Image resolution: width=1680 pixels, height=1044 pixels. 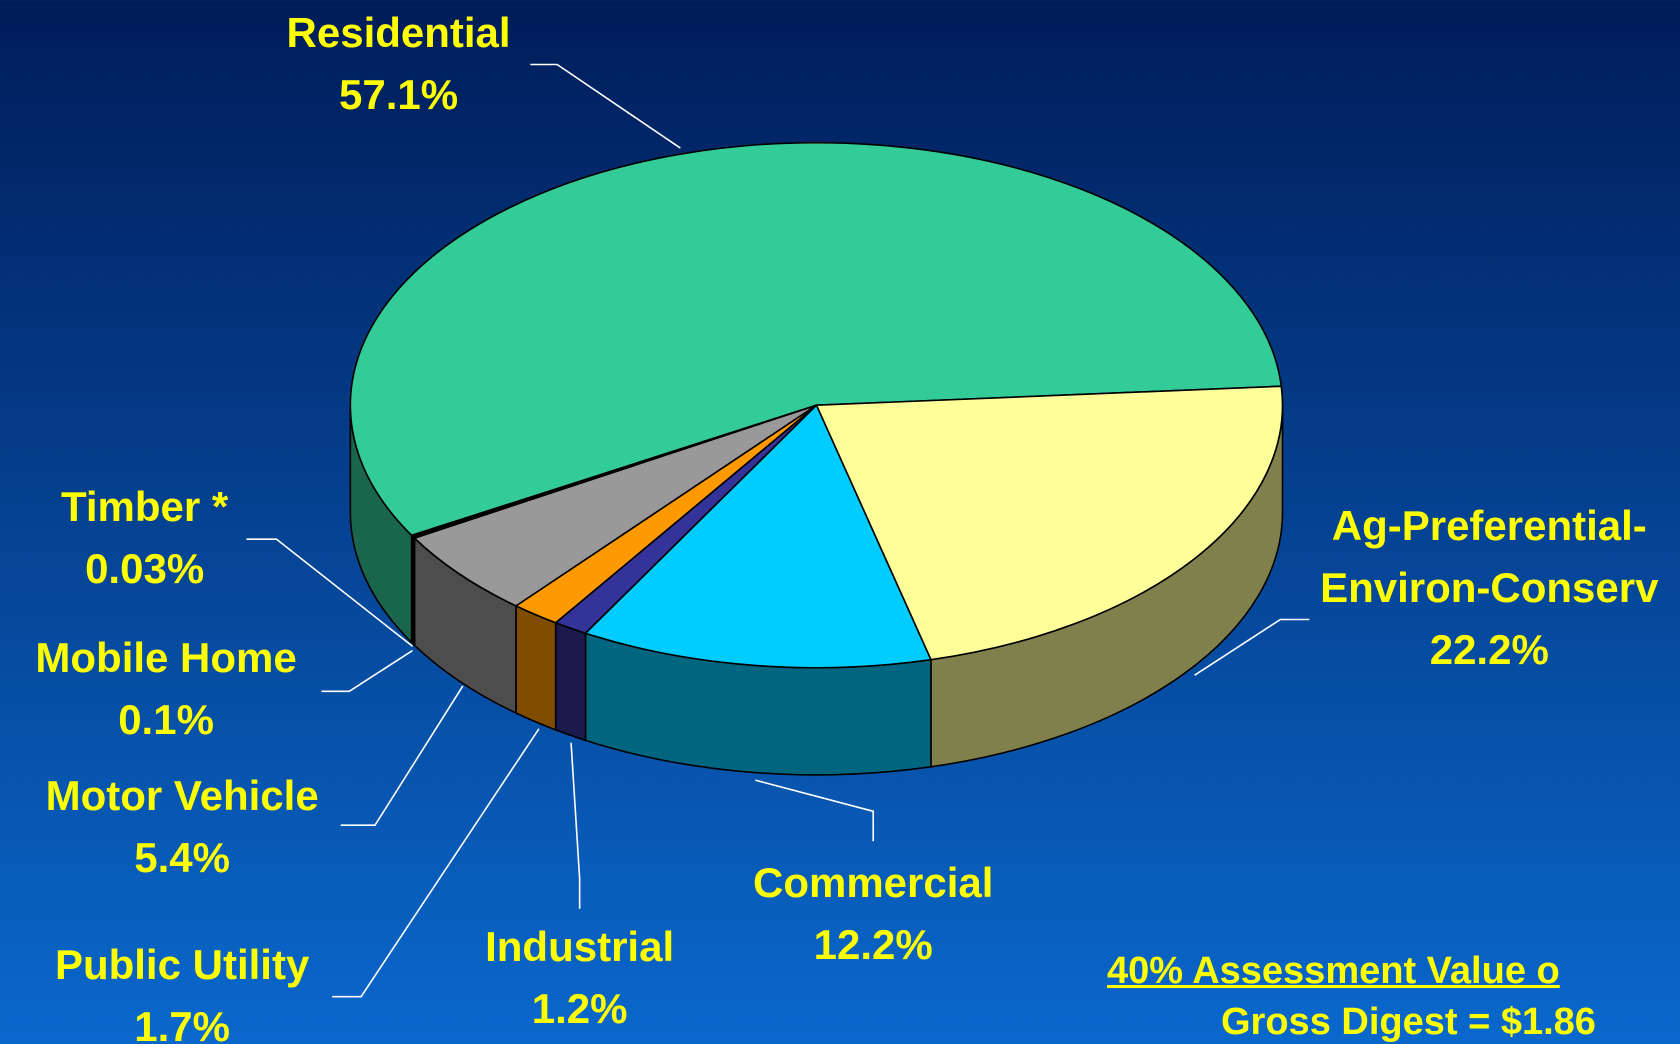 What do you see at coordinates (182, 1023) in the screenshot?
I see `value-label: 1.7%` at bounding box center [182, 1023].